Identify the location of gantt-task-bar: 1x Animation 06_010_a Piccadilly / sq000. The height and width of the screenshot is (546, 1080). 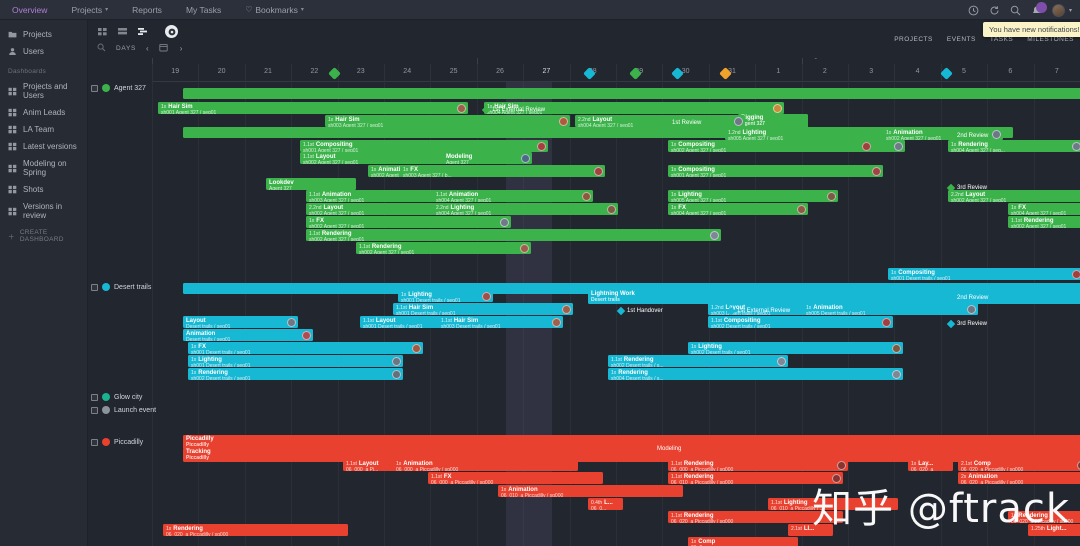
(590, 491).